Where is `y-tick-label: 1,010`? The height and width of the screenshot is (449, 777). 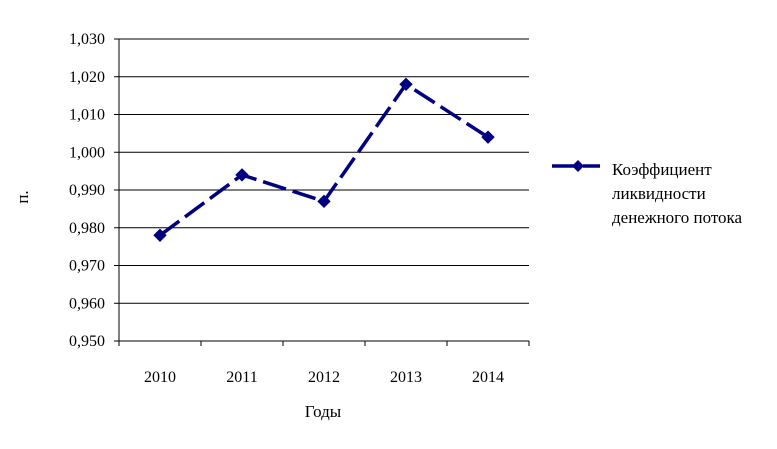 y-tick-label: 1,010 is located at coordinates (87, 115).